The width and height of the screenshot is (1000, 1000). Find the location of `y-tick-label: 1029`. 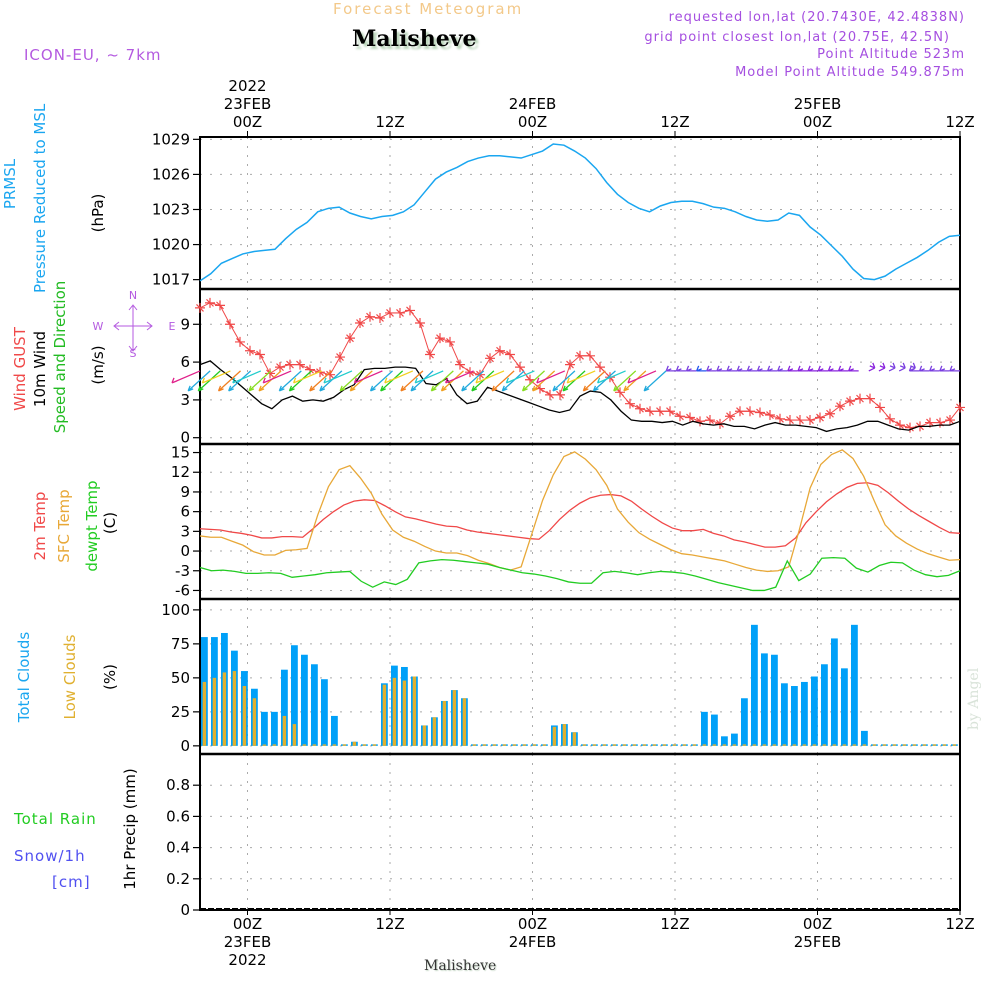

y-tick-label: 1029 is located at coordinates (171, 139).